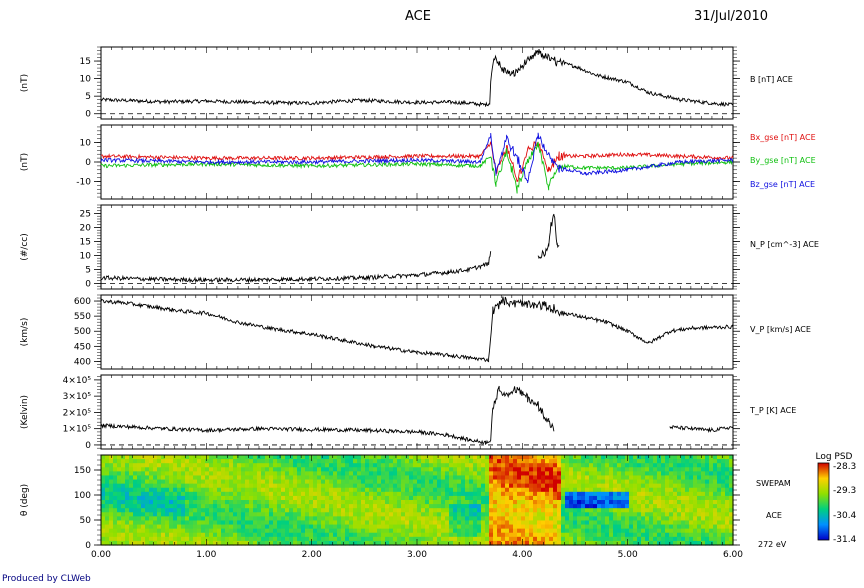 Image resolution: width=864 pixels, height=588 pixels. What do you see at coordinates (522, 555) in the screenshot?
I see `x-tick-label: 4.00` at bounding box center [522, 555].